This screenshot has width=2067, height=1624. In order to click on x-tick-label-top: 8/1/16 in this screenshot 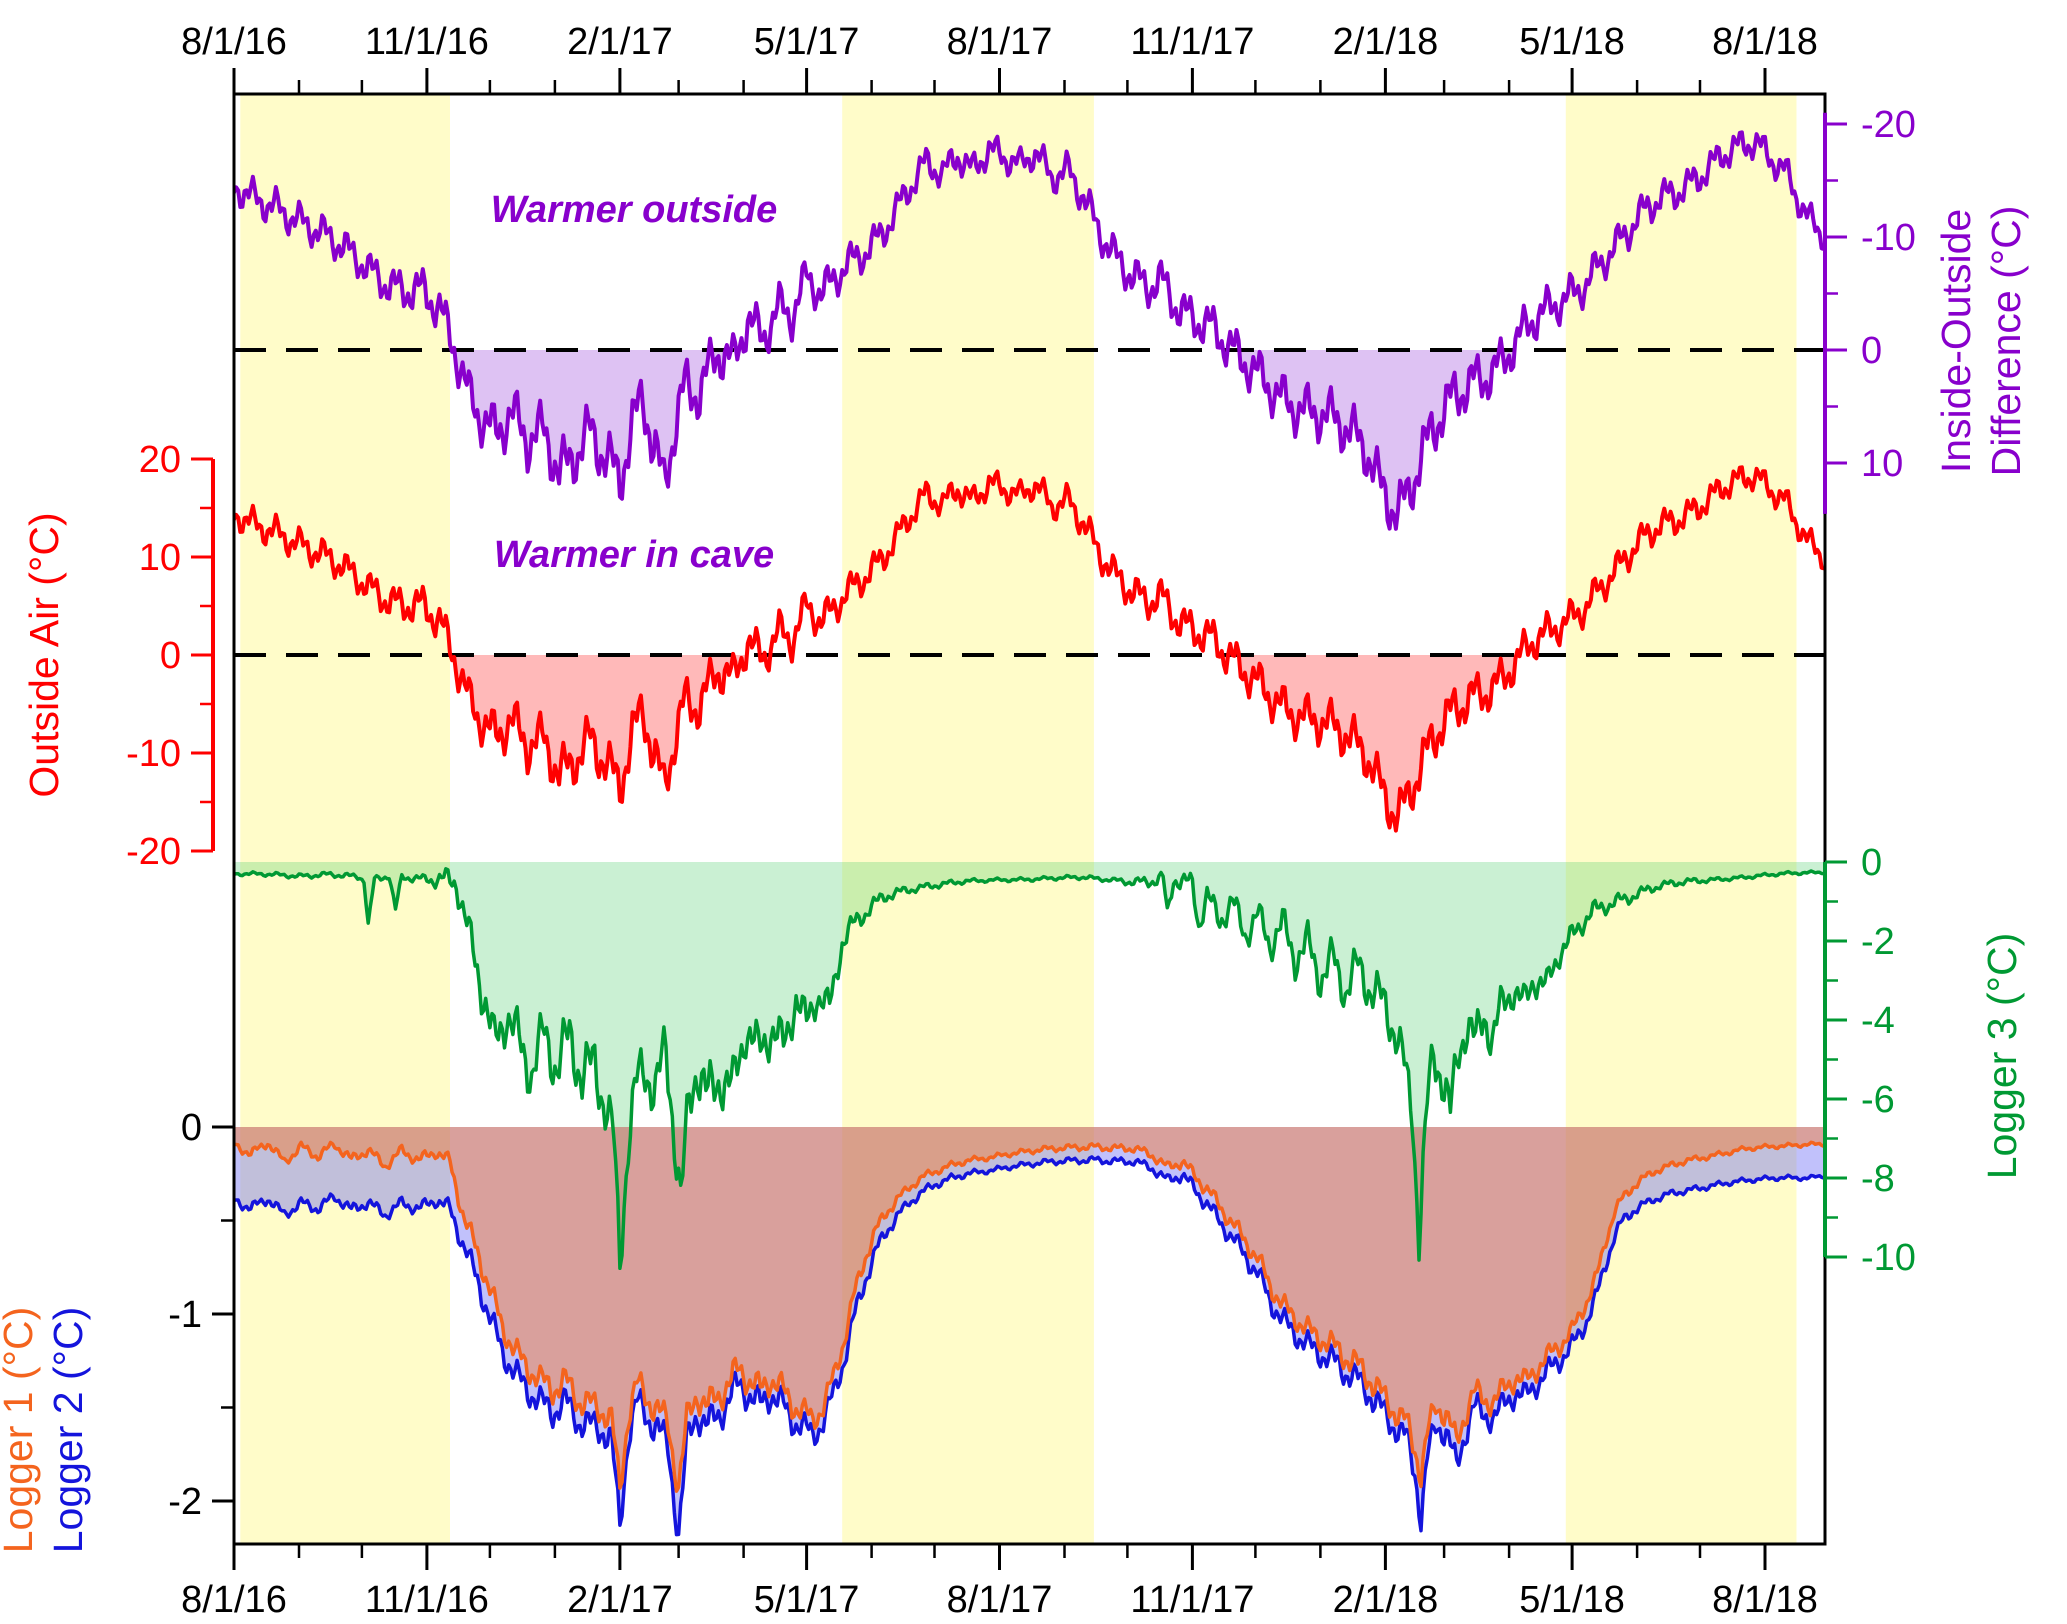, I will do `click(234, 42)`.